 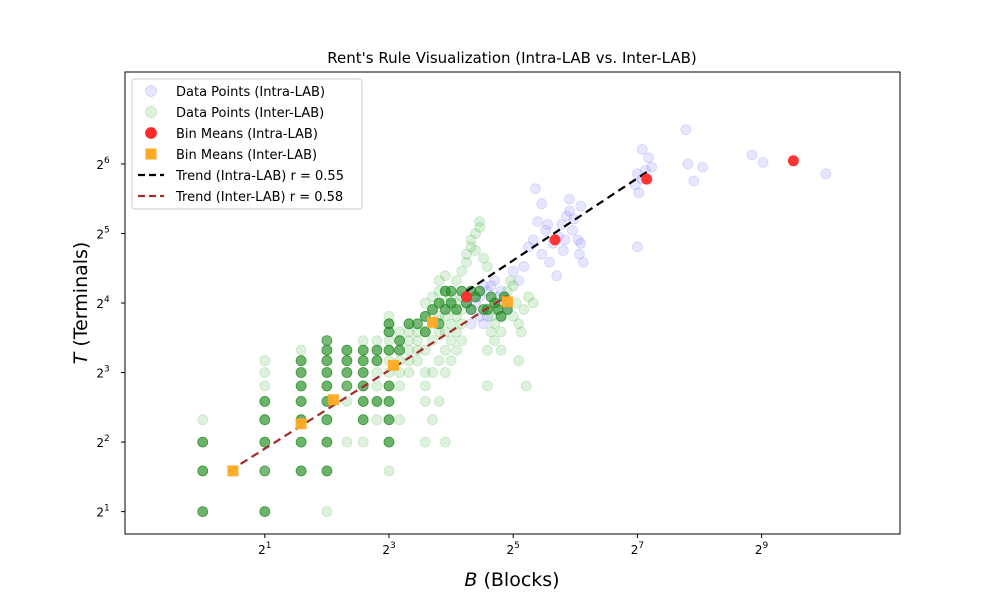 I want to click on y-axis-label: T (Terminals), so click(x=81, y=303).